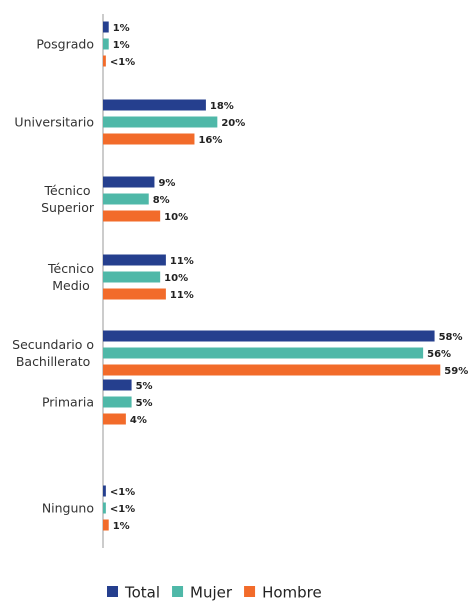  What do you see at coordinates (292, 592) in the screenshot?
I see `legend-label: Hombre` at bounding box center [292, 592].